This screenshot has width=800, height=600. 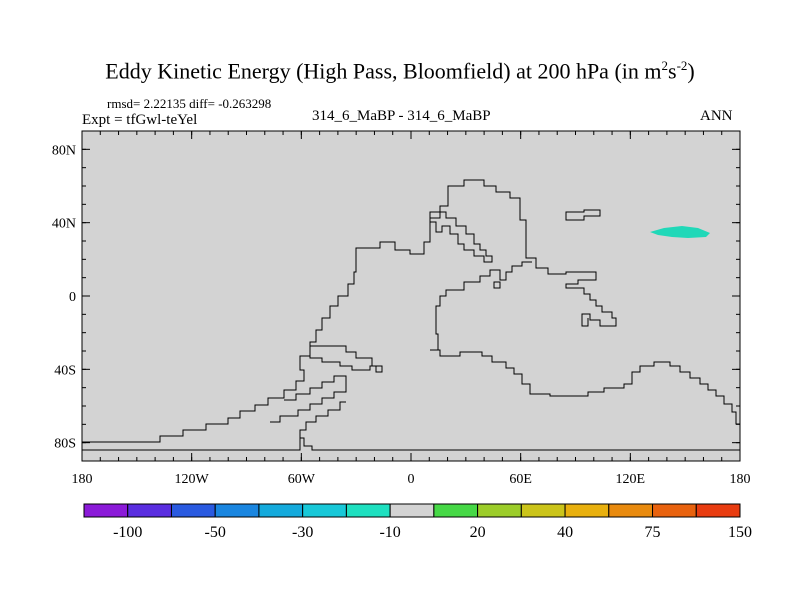 I want to click on x-tick-label: 60W, so click(x=302, y=479).